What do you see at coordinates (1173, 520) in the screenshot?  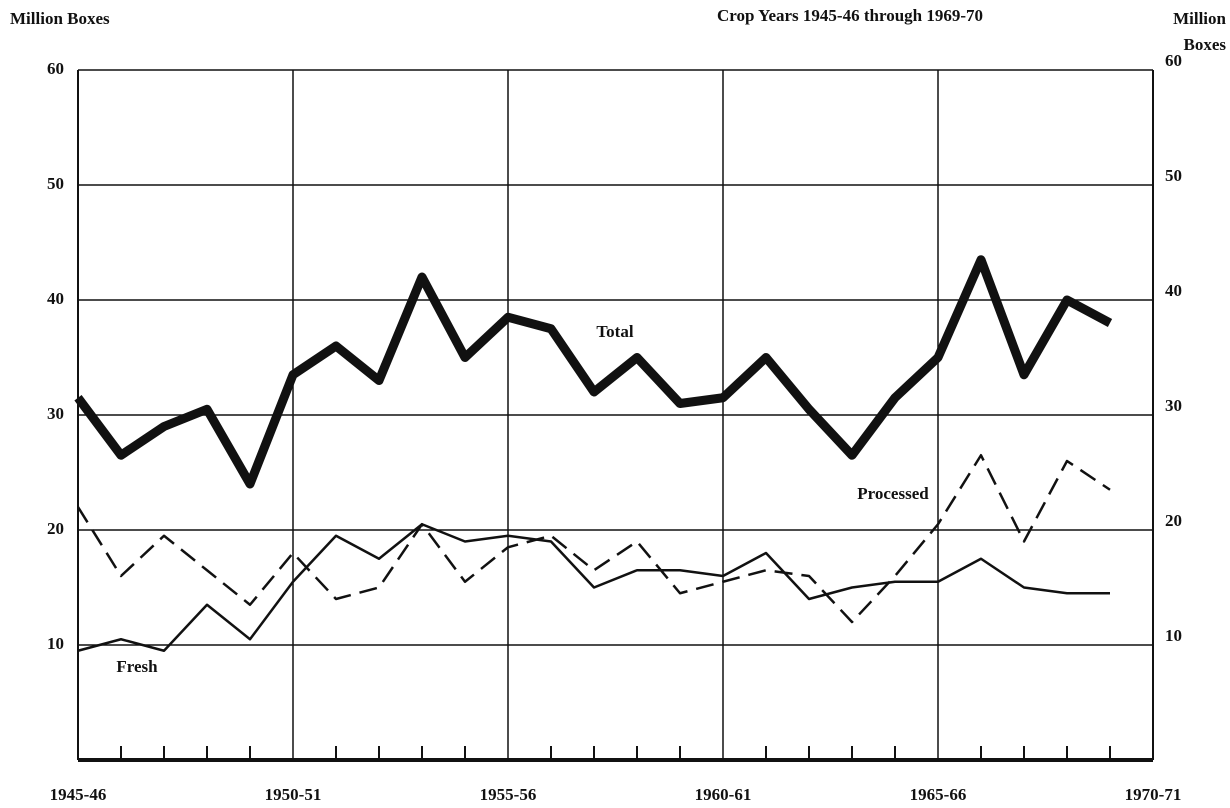 I see `y2-tick-label: 20` at bounding box center [1173, 520].